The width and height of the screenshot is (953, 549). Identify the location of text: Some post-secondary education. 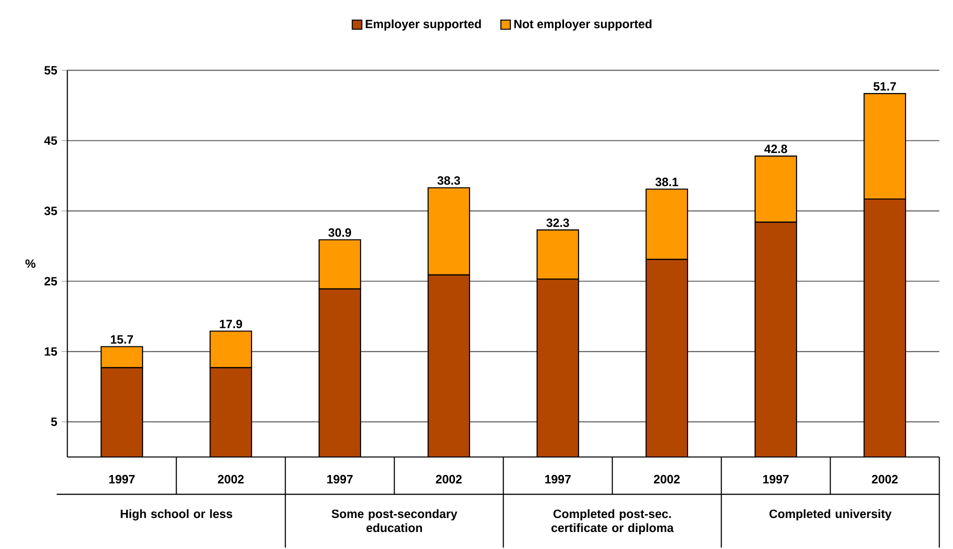
(395, 520).